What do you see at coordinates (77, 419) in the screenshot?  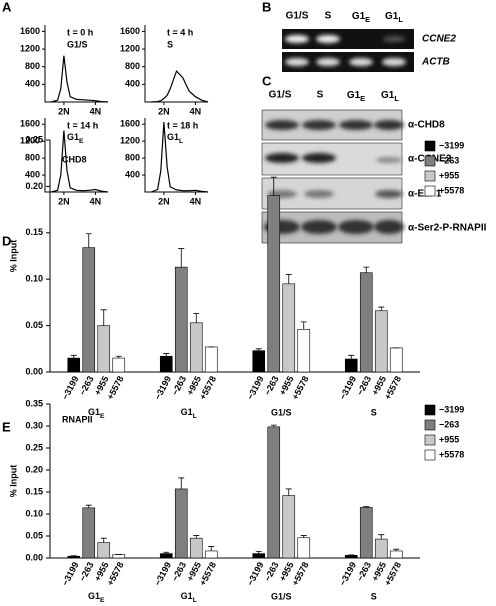 I see `chart-title: RNAPII` at bounding box center [77, 419].